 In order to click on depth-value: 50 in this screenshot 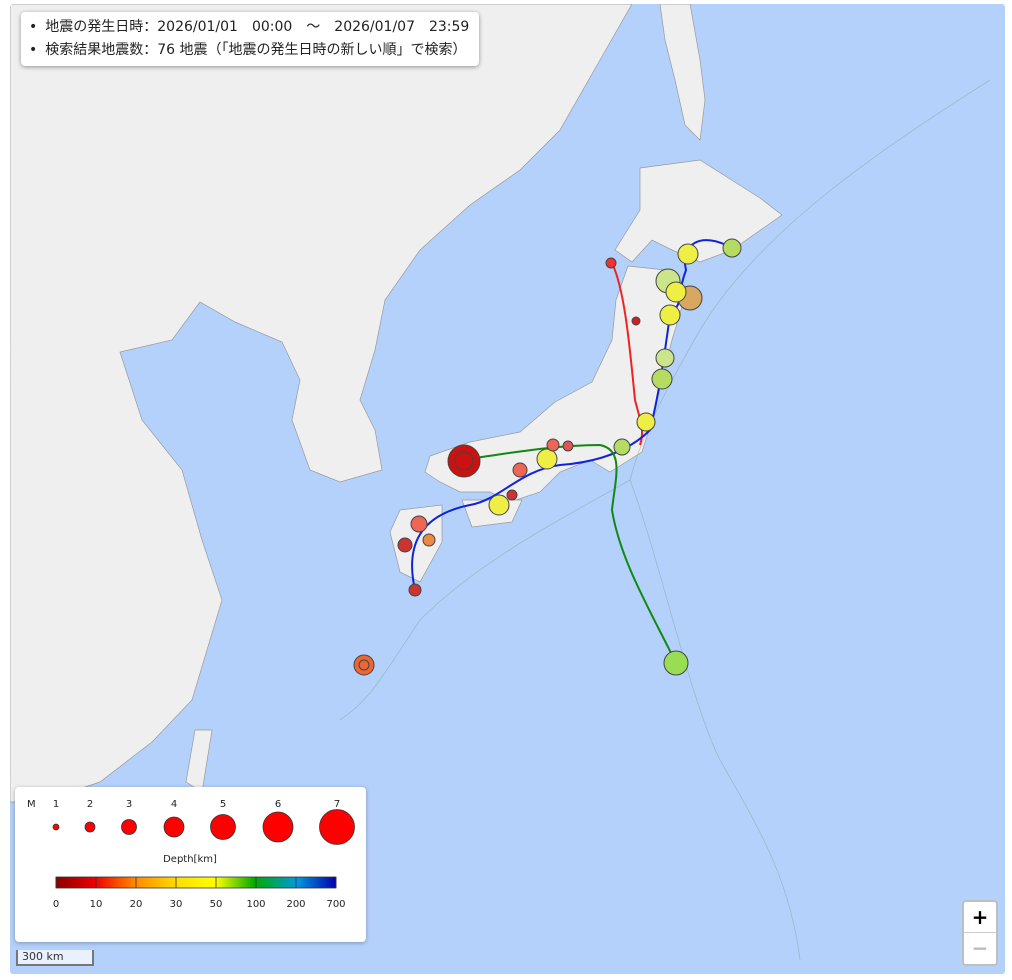, I will do `click(216, 904)`.